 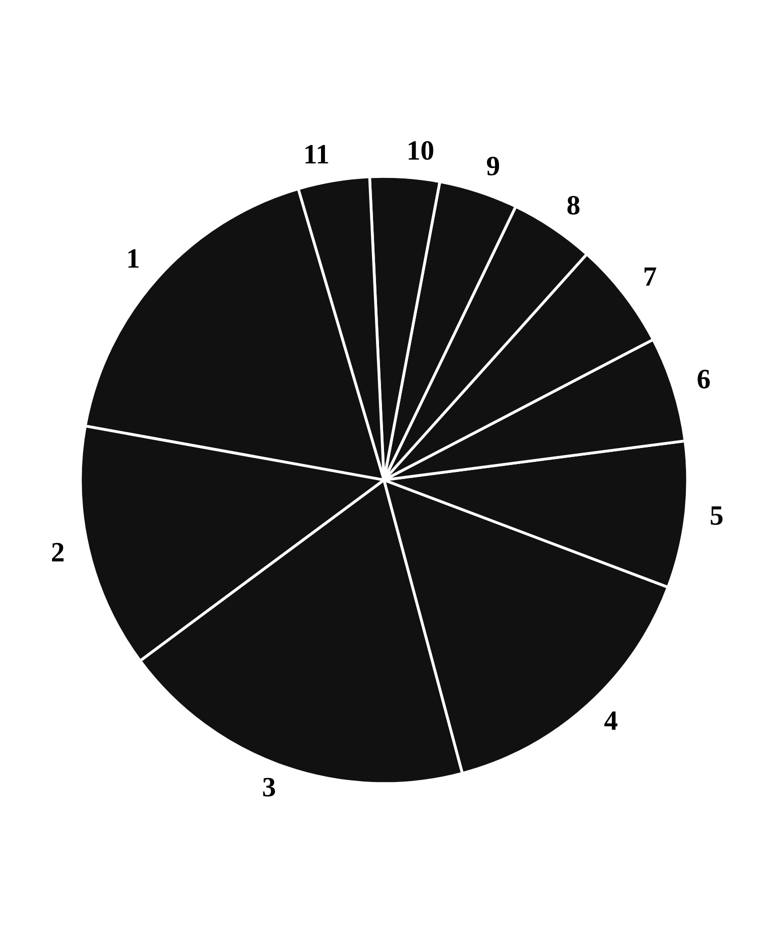 I want to click on slice-label: 3, so click(x=269, y=787).